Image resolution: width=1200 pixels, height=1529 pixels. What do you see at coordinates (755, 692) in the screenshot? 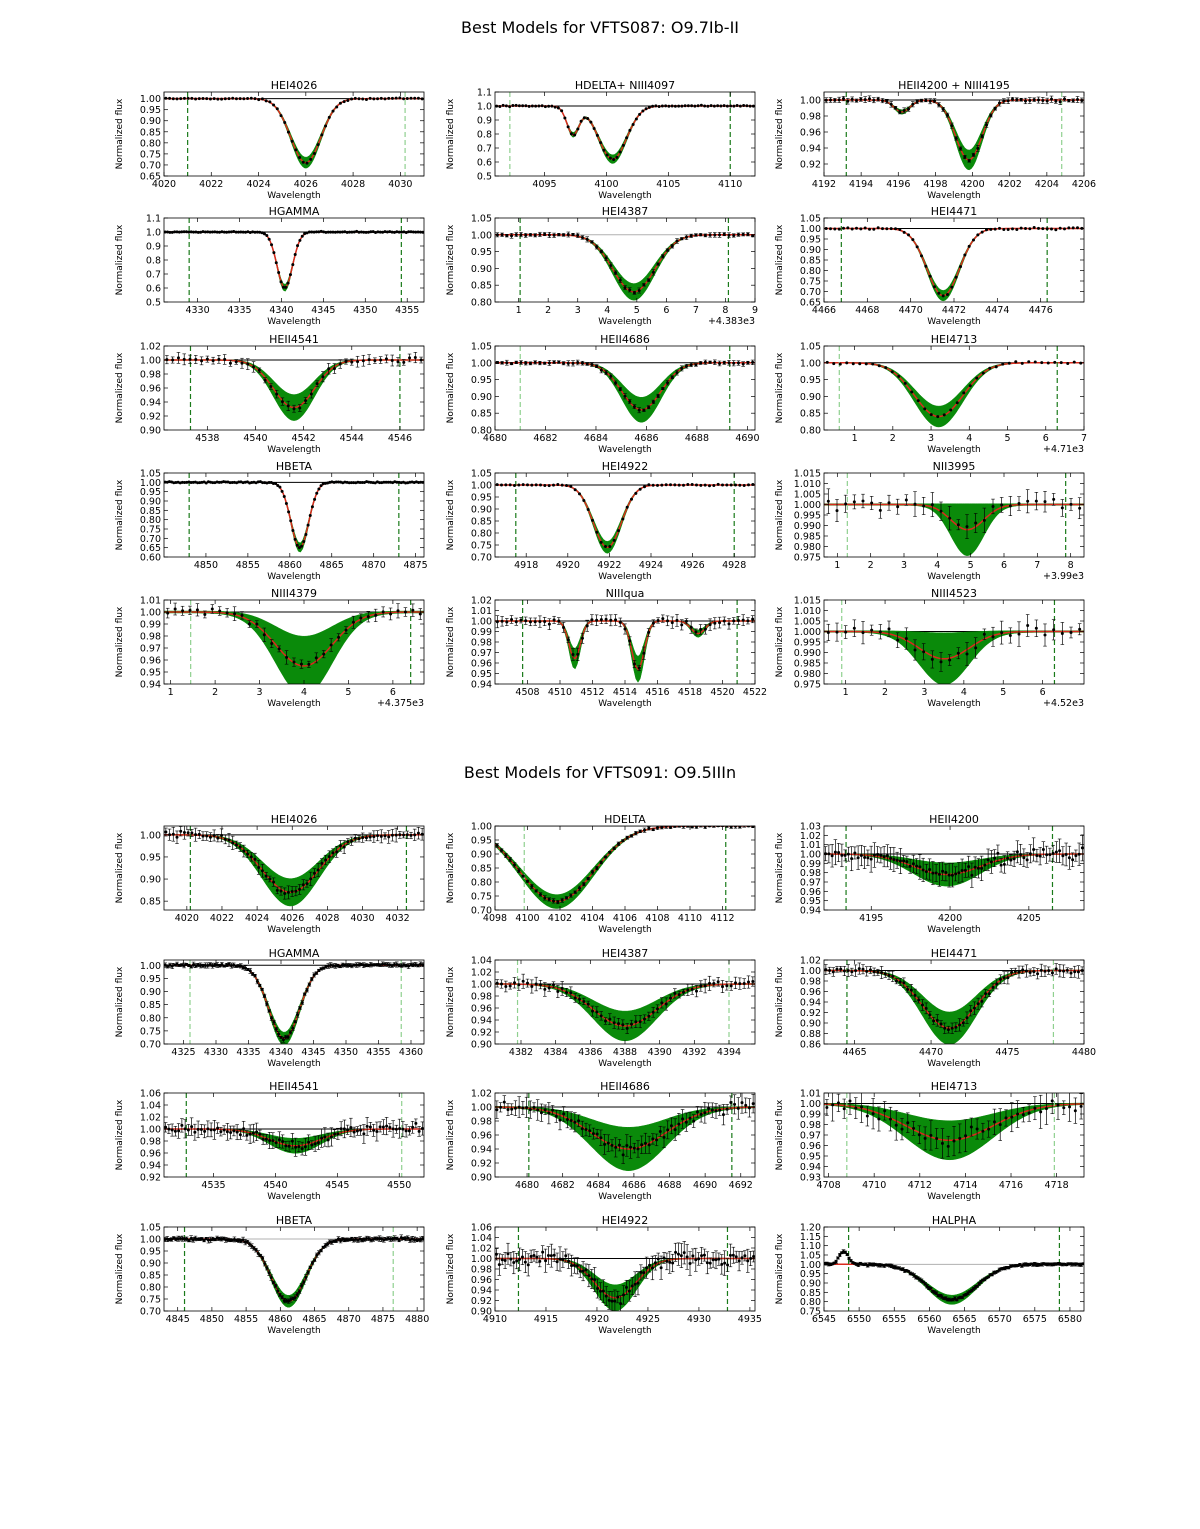
I see `x-tick-label: 4522` at bounding box center [755, 692].